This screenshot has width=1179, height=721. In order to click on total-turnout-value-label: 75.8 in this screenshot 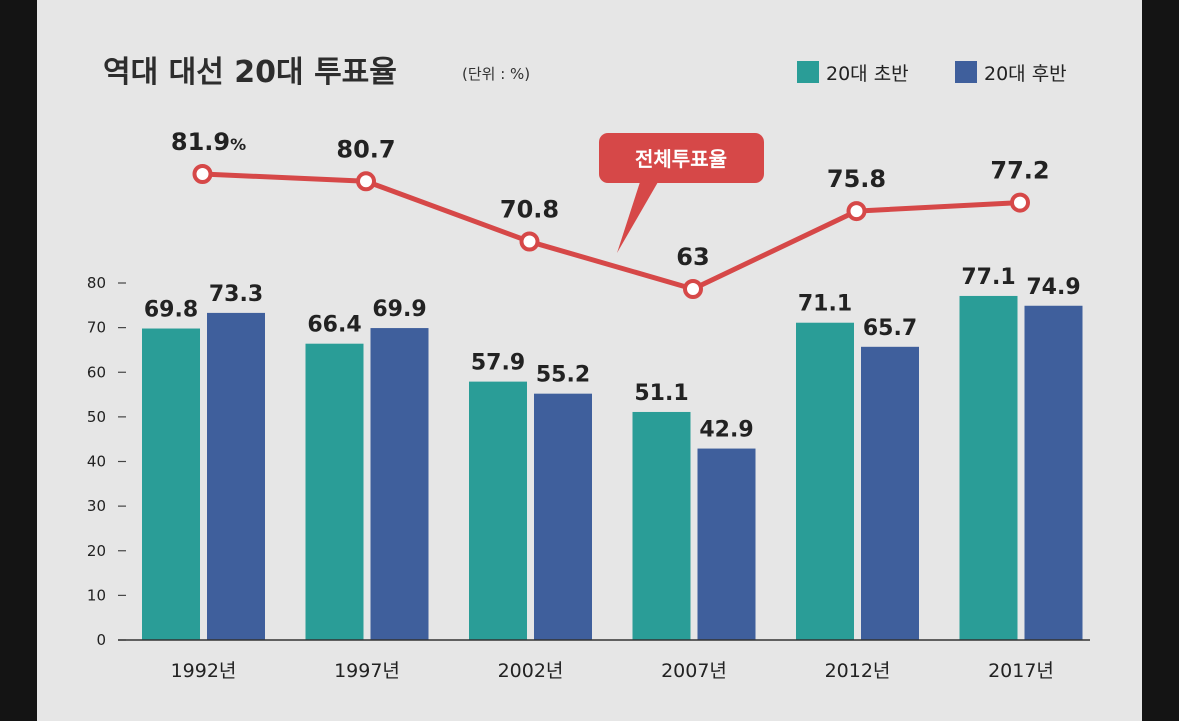, I will do `click(856, 179)`.